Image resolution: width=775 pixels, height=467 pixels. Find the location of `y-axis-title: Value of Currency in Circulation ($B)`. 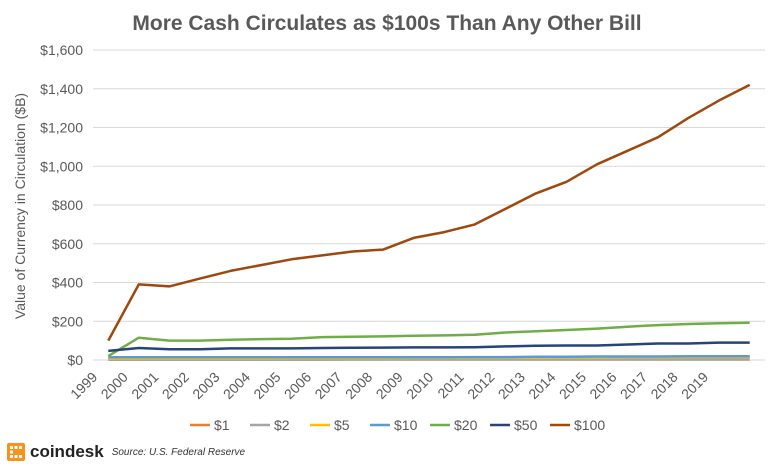

y-axis-title: Value of Currency in Circulation ($B) is located at coordinates (20, 206).